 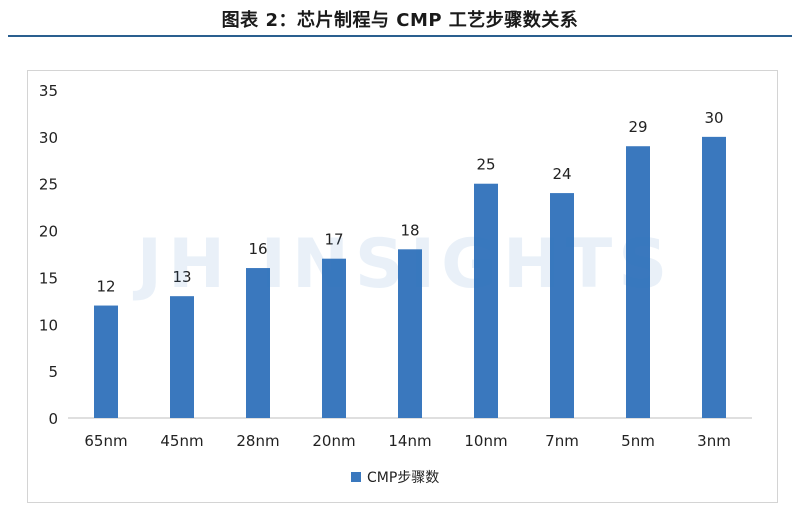 What do you see at coordinates (485, 165) in the screenshot?
I see `data-label: 25` at bounding box center [485, 165].